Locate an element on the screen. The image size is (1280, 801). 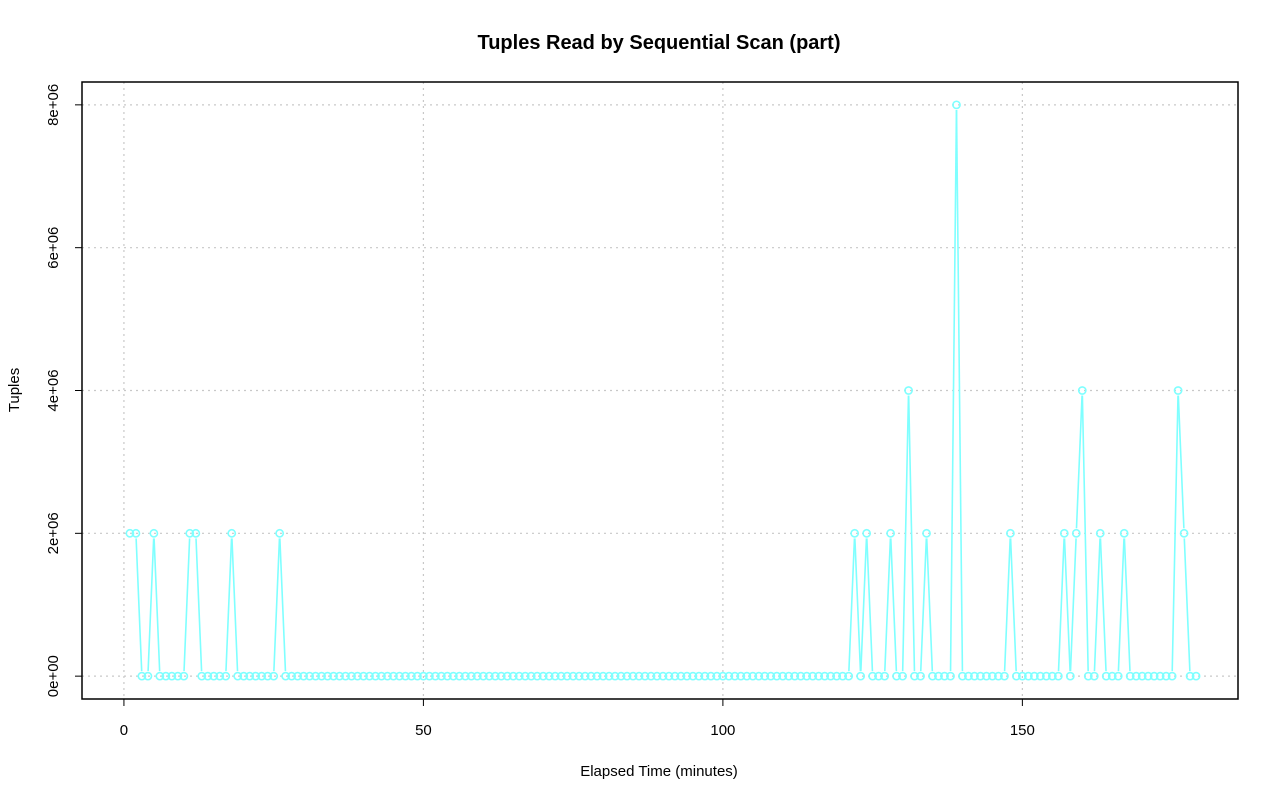
y-tick-label: 0e+00 is located at coordinates (53, 676).